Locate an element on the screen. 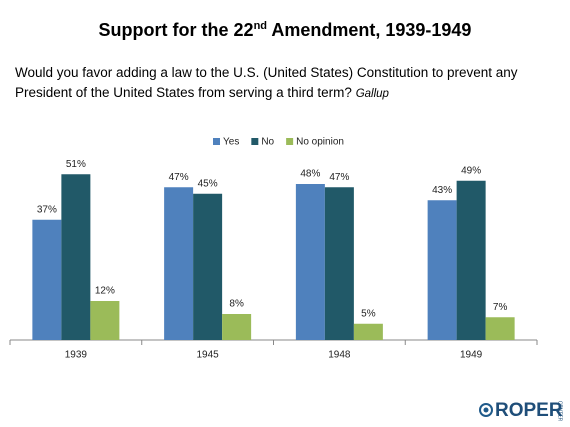 The width and height of the screenshot is (570, 427). legend-label: Yes is located at coordinates (231, 142).